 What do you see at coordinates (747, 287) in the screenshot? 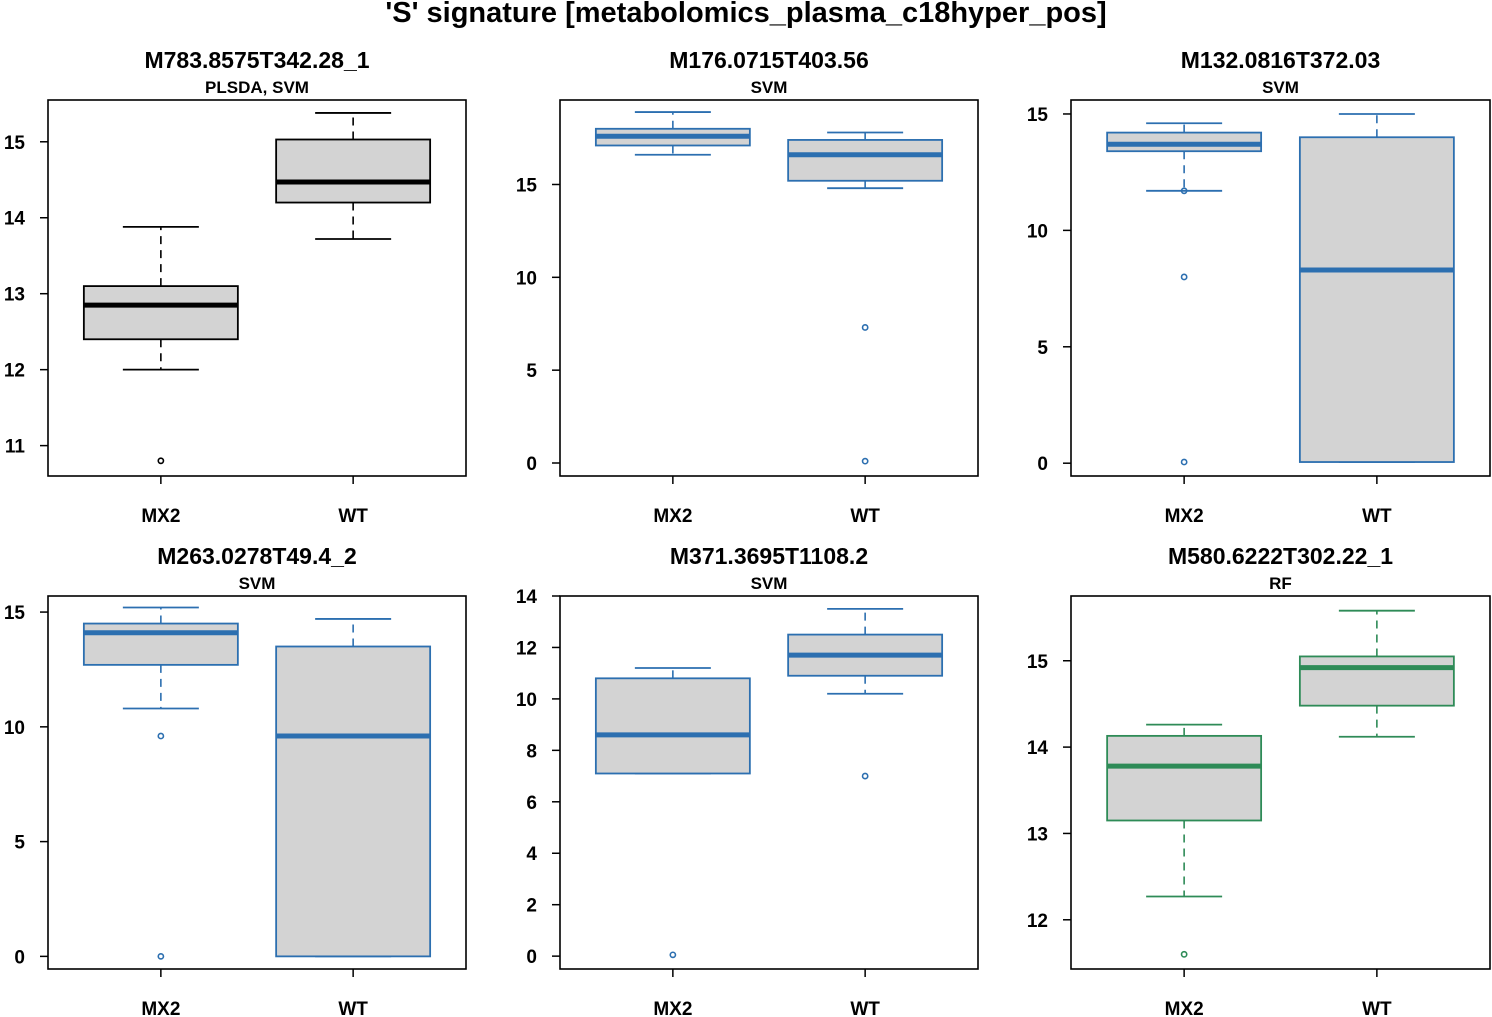
I see `chart-panel-2: M176.0715T403.56 SVM 0 5 10 15 MX2 WT` at bounding box center [747, 287].